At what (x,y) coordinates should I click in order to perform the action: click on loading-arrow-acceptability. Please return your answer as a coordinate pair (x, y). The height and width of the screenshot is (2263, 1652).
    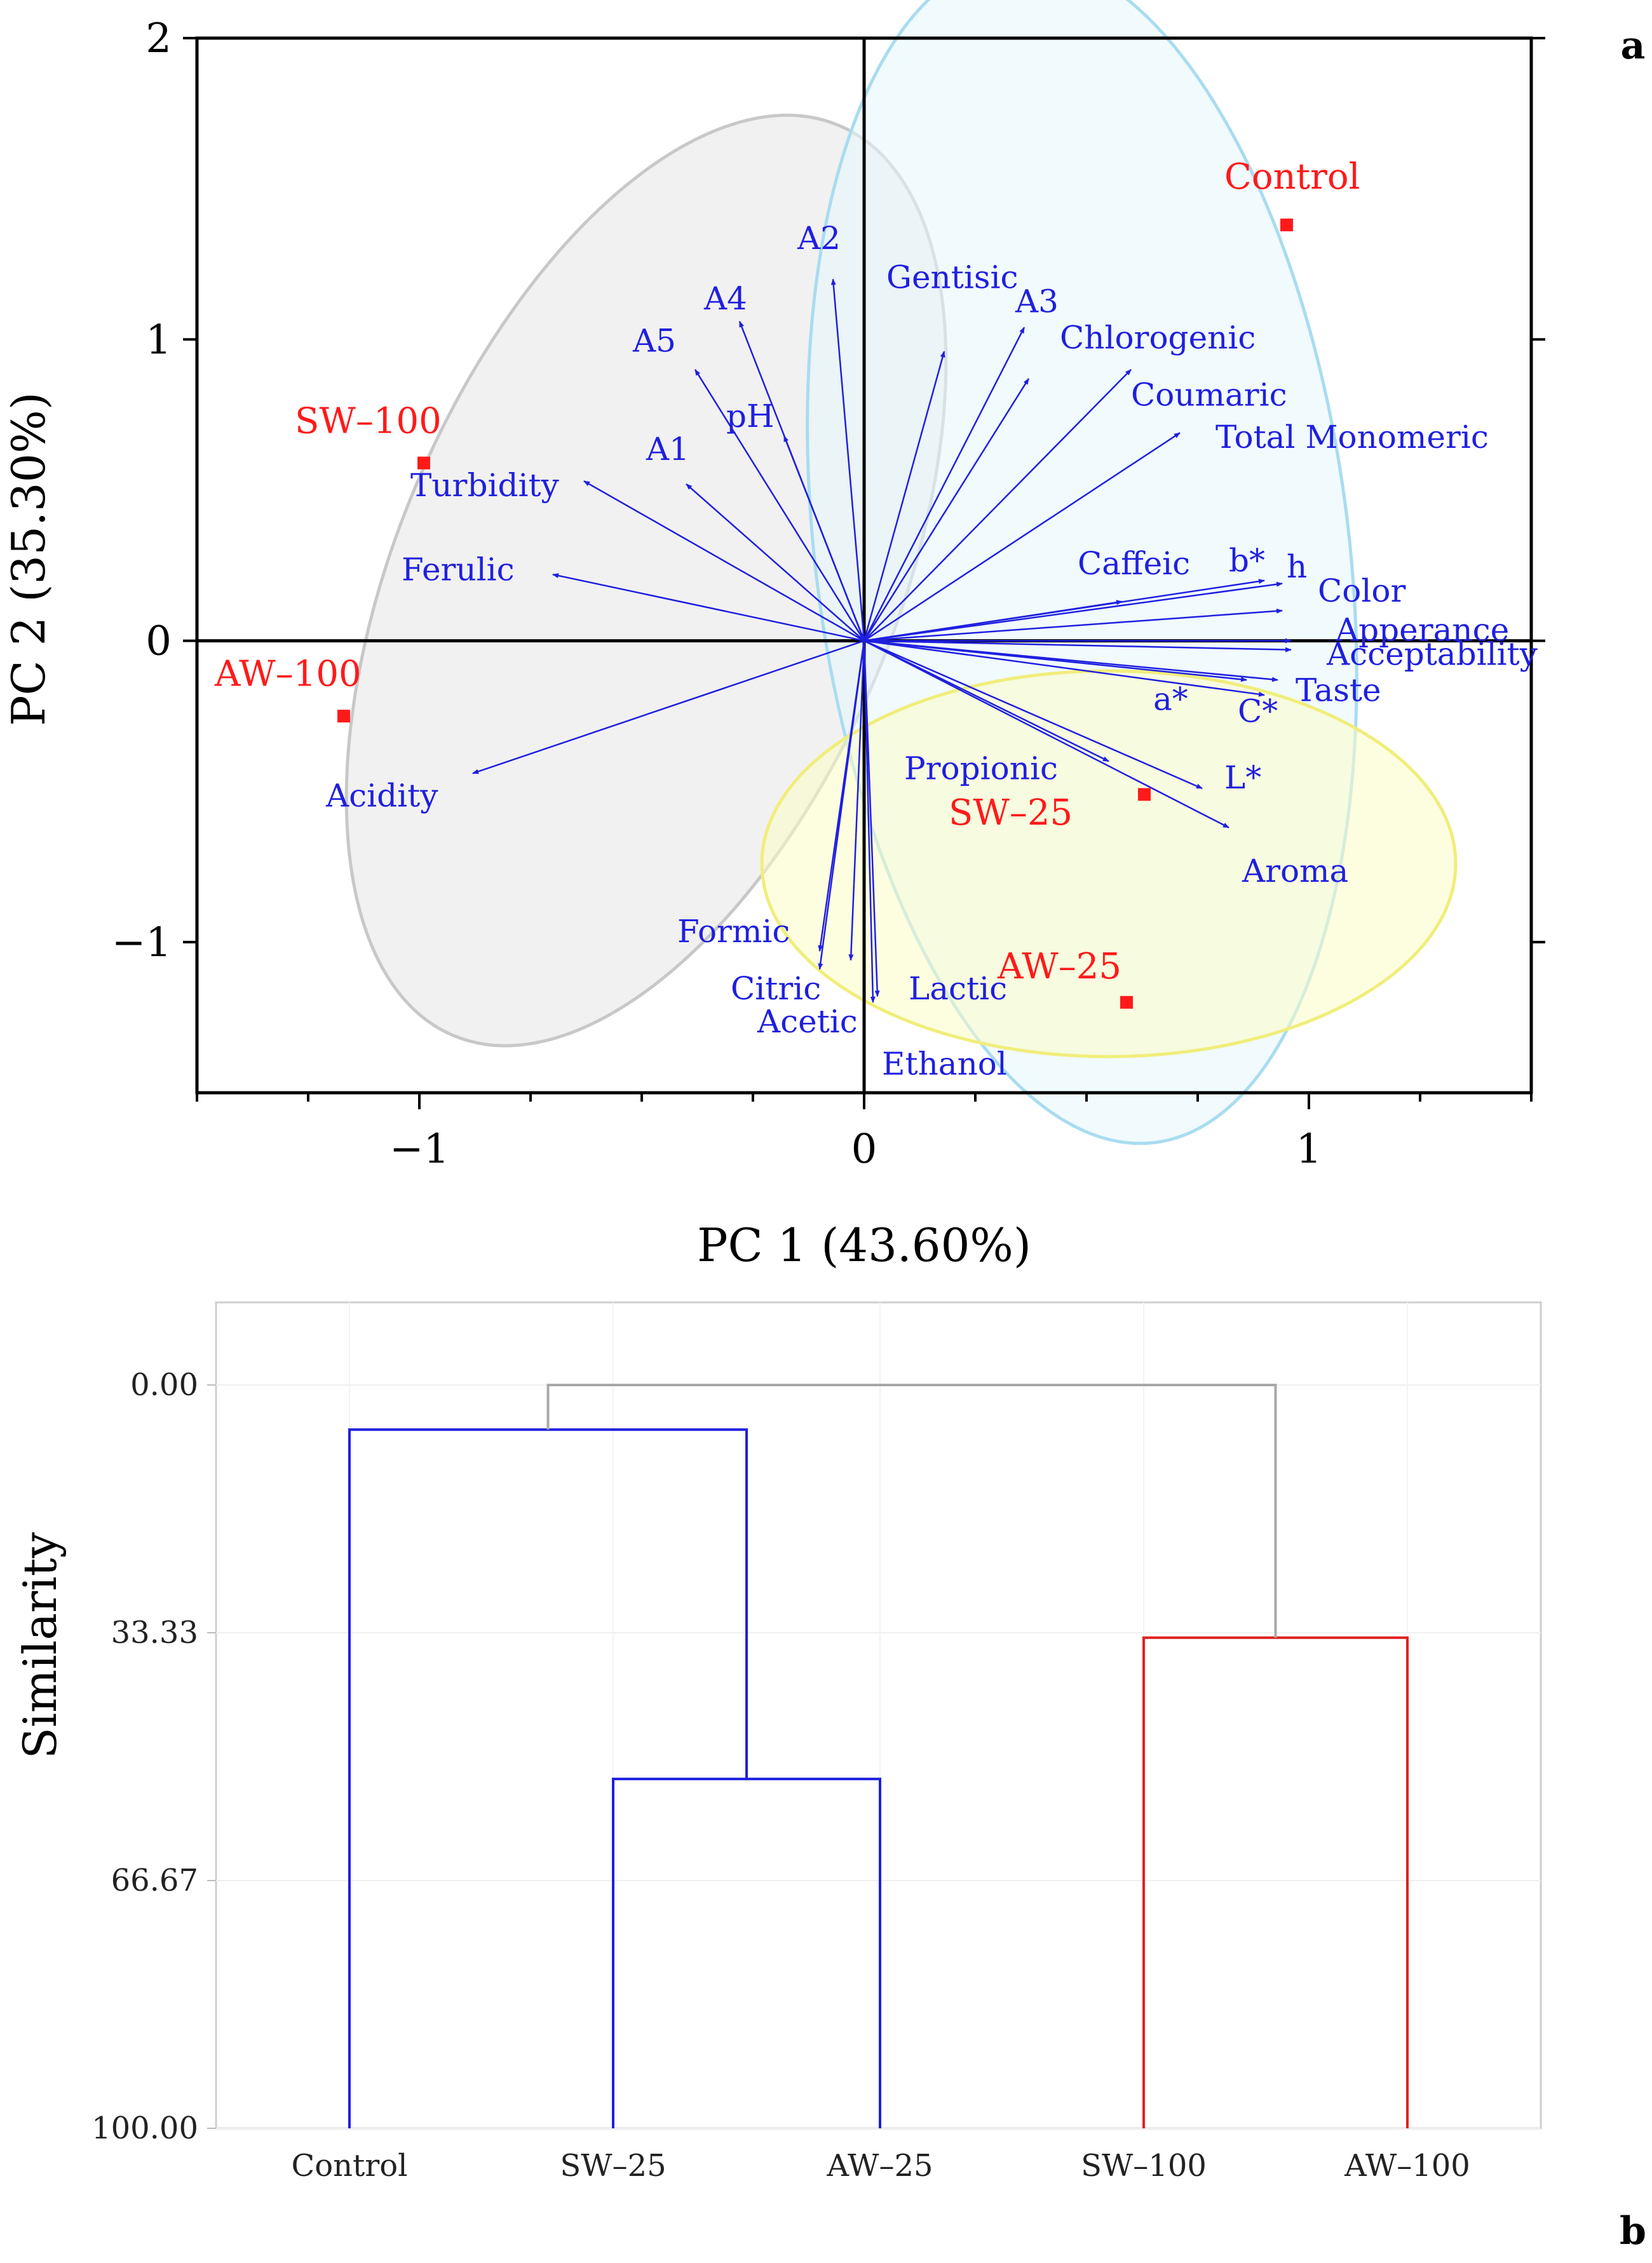
    Looking at the image, I should click on (1078, 646).